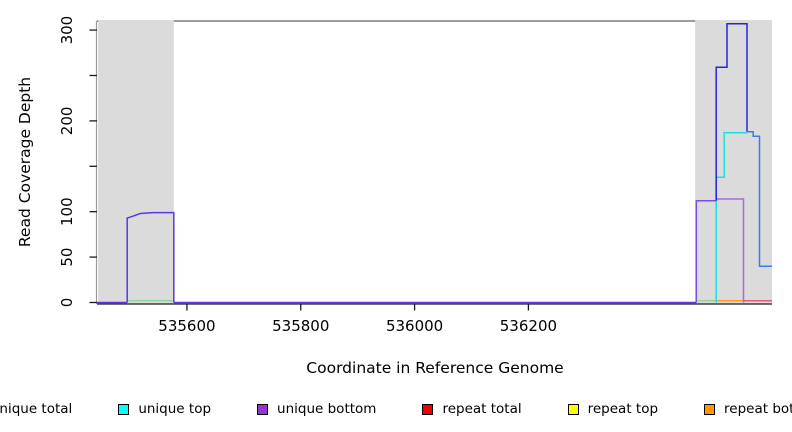 This screenshot has height=432, width=792. I want to click on series-unique-bottom-rise-overlap, so click(706, 251).